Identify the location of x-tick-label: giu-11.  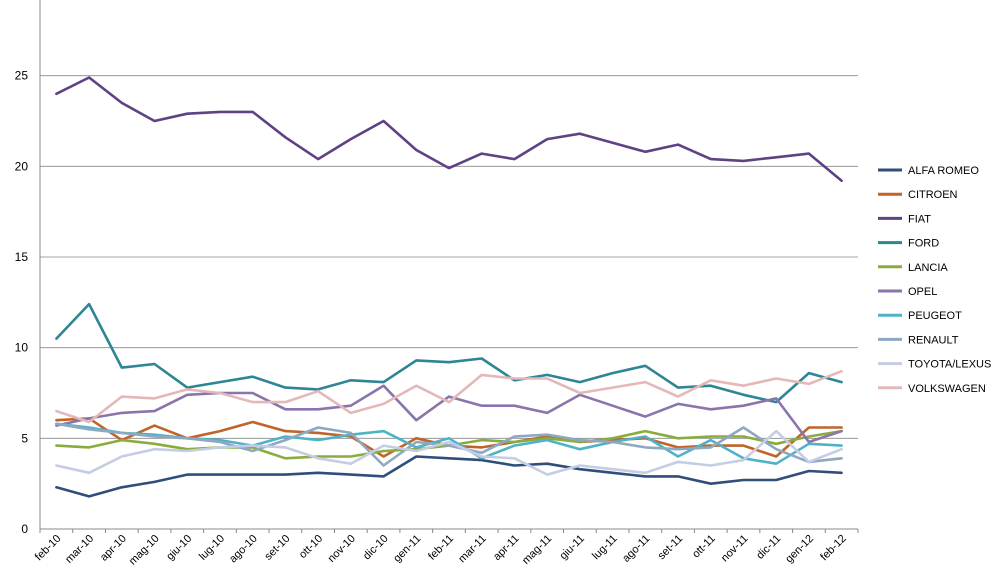
(572, 548).